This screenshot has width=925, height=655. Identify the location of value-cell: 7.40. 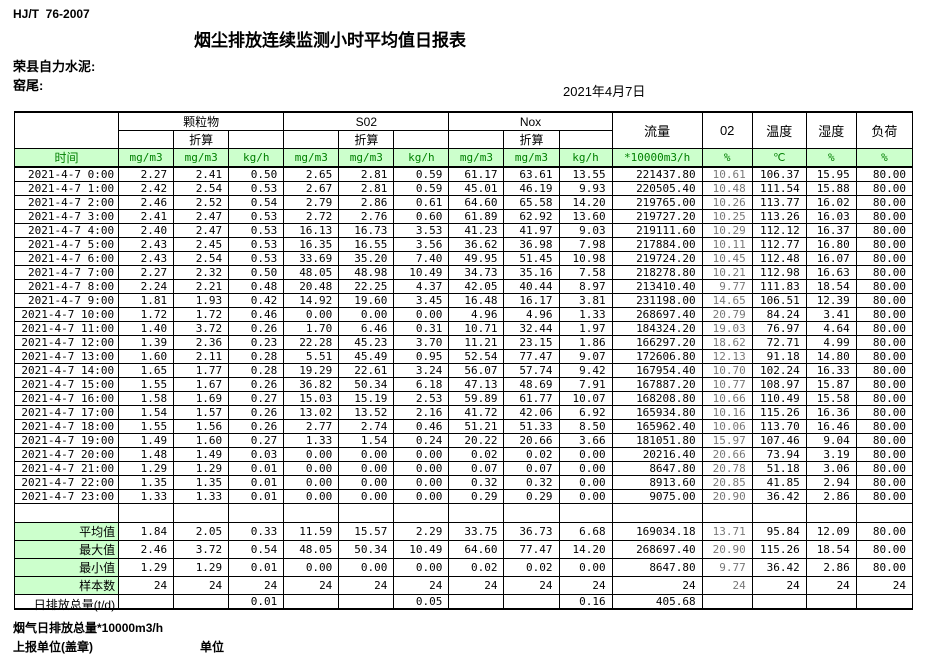
(421, 258).